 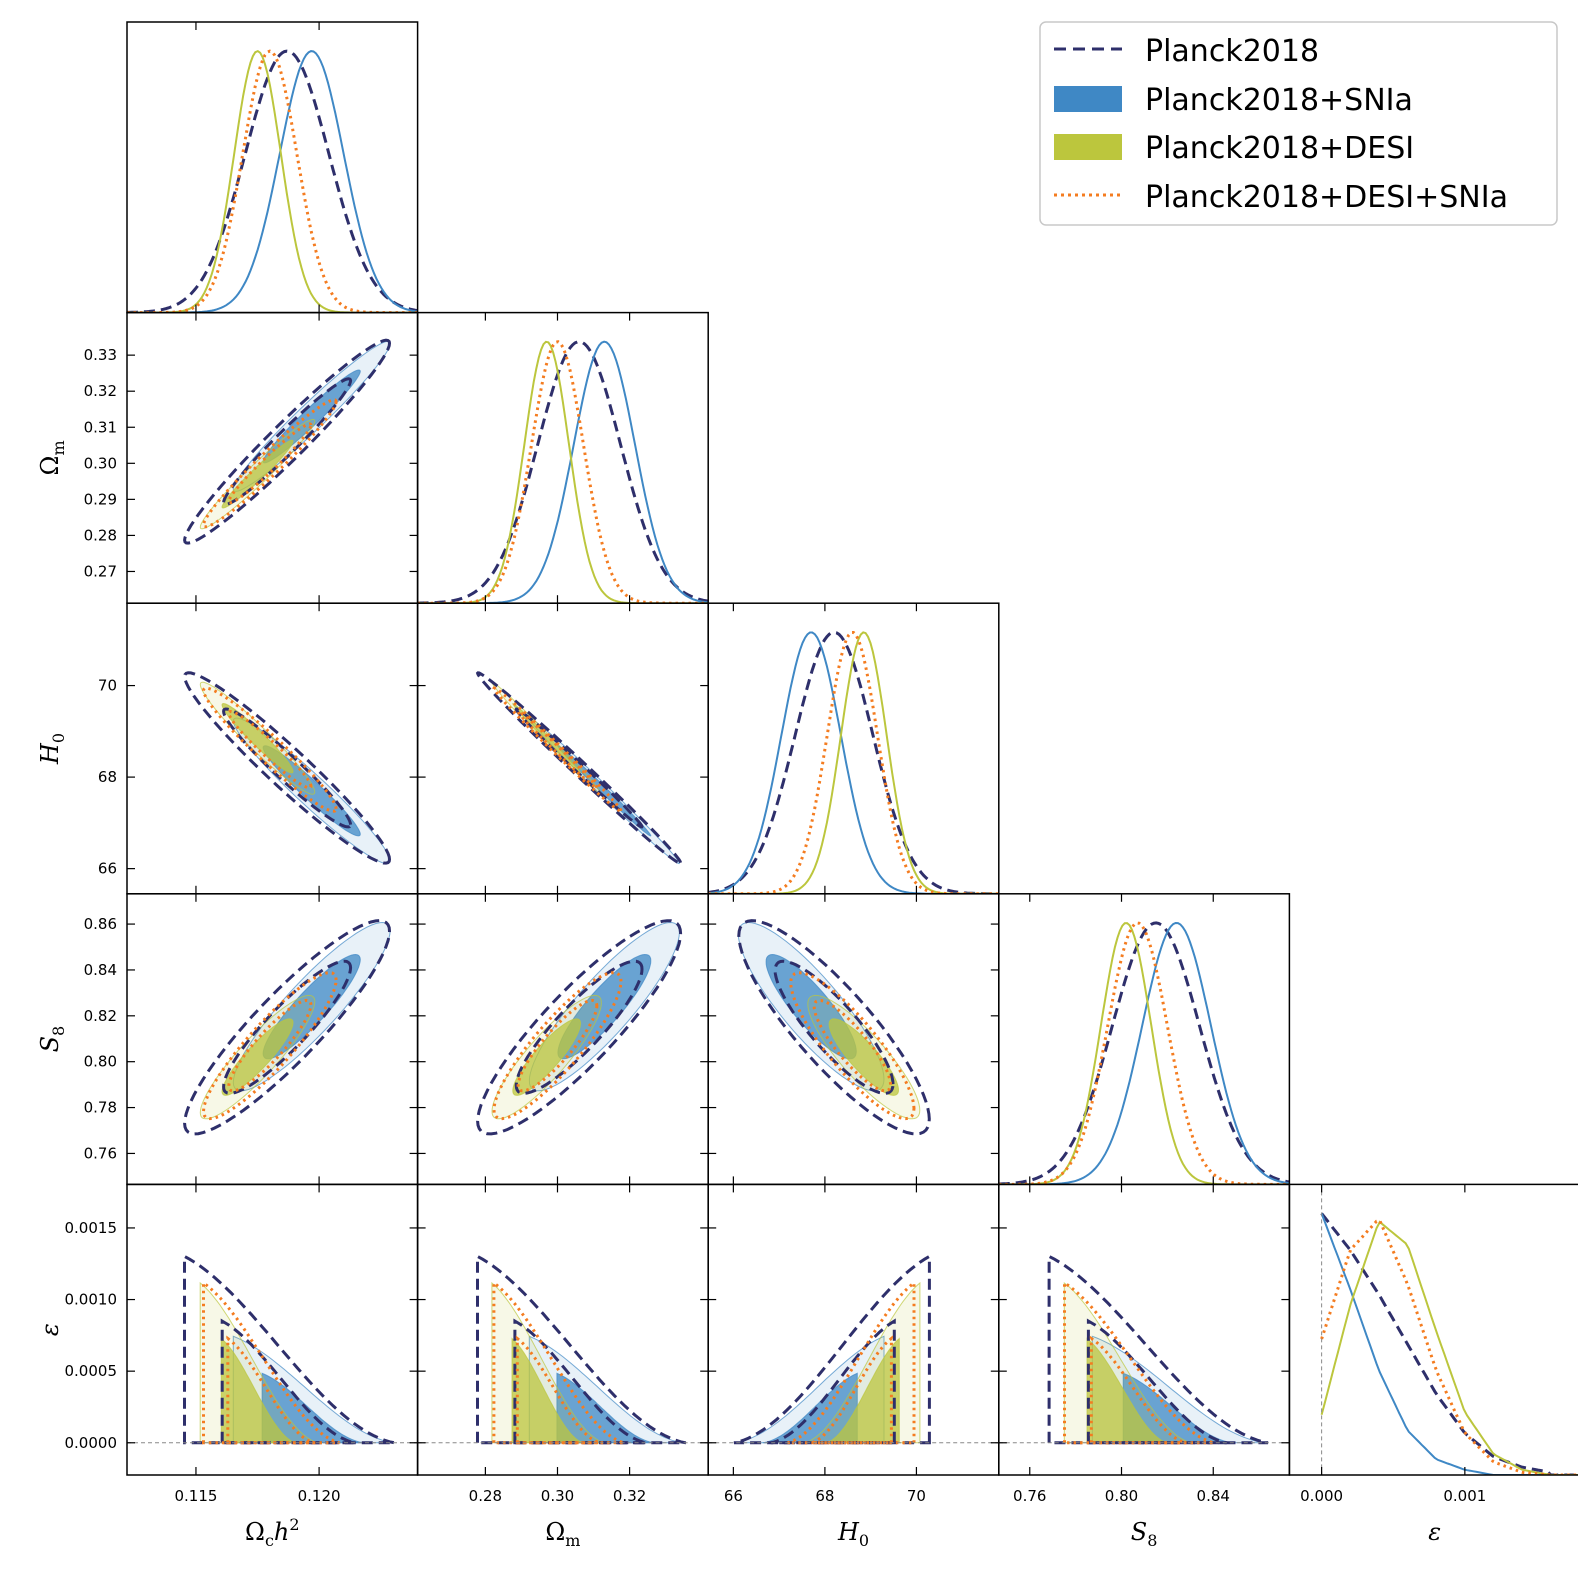 I want to click on y-tick-label: 0.86, so click(x=100, y=924).